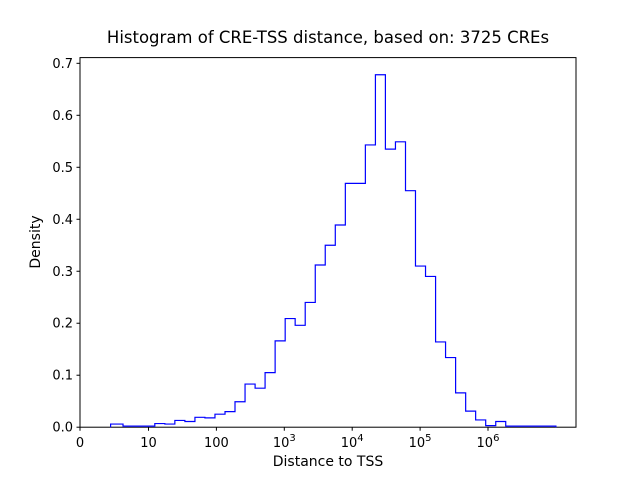 The image size is (640, 480). I want to click on y-tick-label: 0.6, so click(62, 116).